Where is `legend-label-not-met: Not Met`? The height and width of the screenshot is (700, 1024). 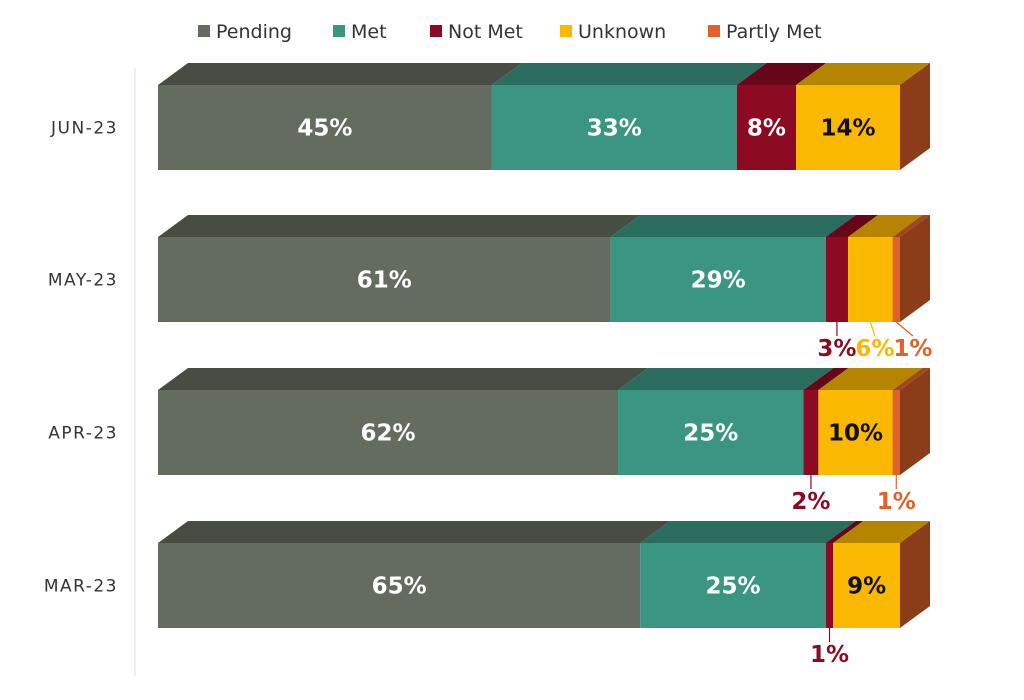 legend-label-not-met: Not Met is located at coordinates (485, 32).